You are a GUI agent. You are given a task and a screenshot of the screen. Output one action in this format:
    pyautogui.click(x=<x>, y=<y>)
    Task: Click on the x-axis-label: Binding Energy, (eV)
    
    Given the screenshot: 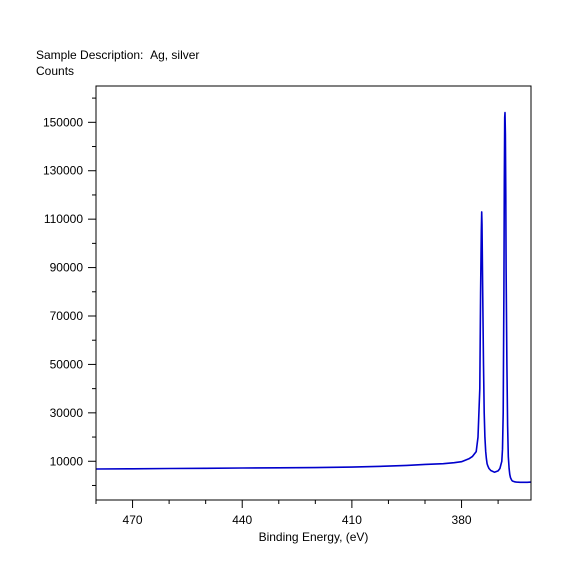 What is the action you would take?
    pyautogui.click(x=314, y=537)
    